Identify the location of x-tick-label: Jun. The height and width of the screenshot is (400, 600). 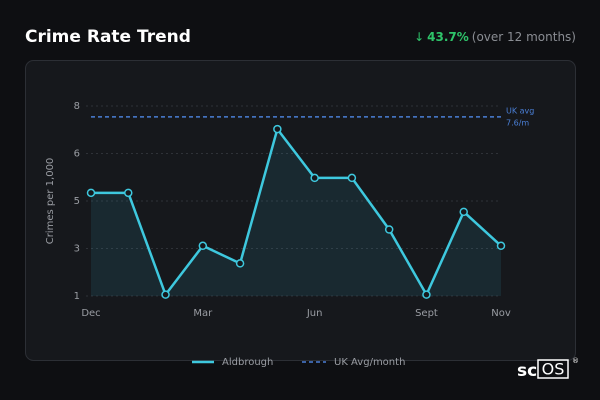
(314, 313).